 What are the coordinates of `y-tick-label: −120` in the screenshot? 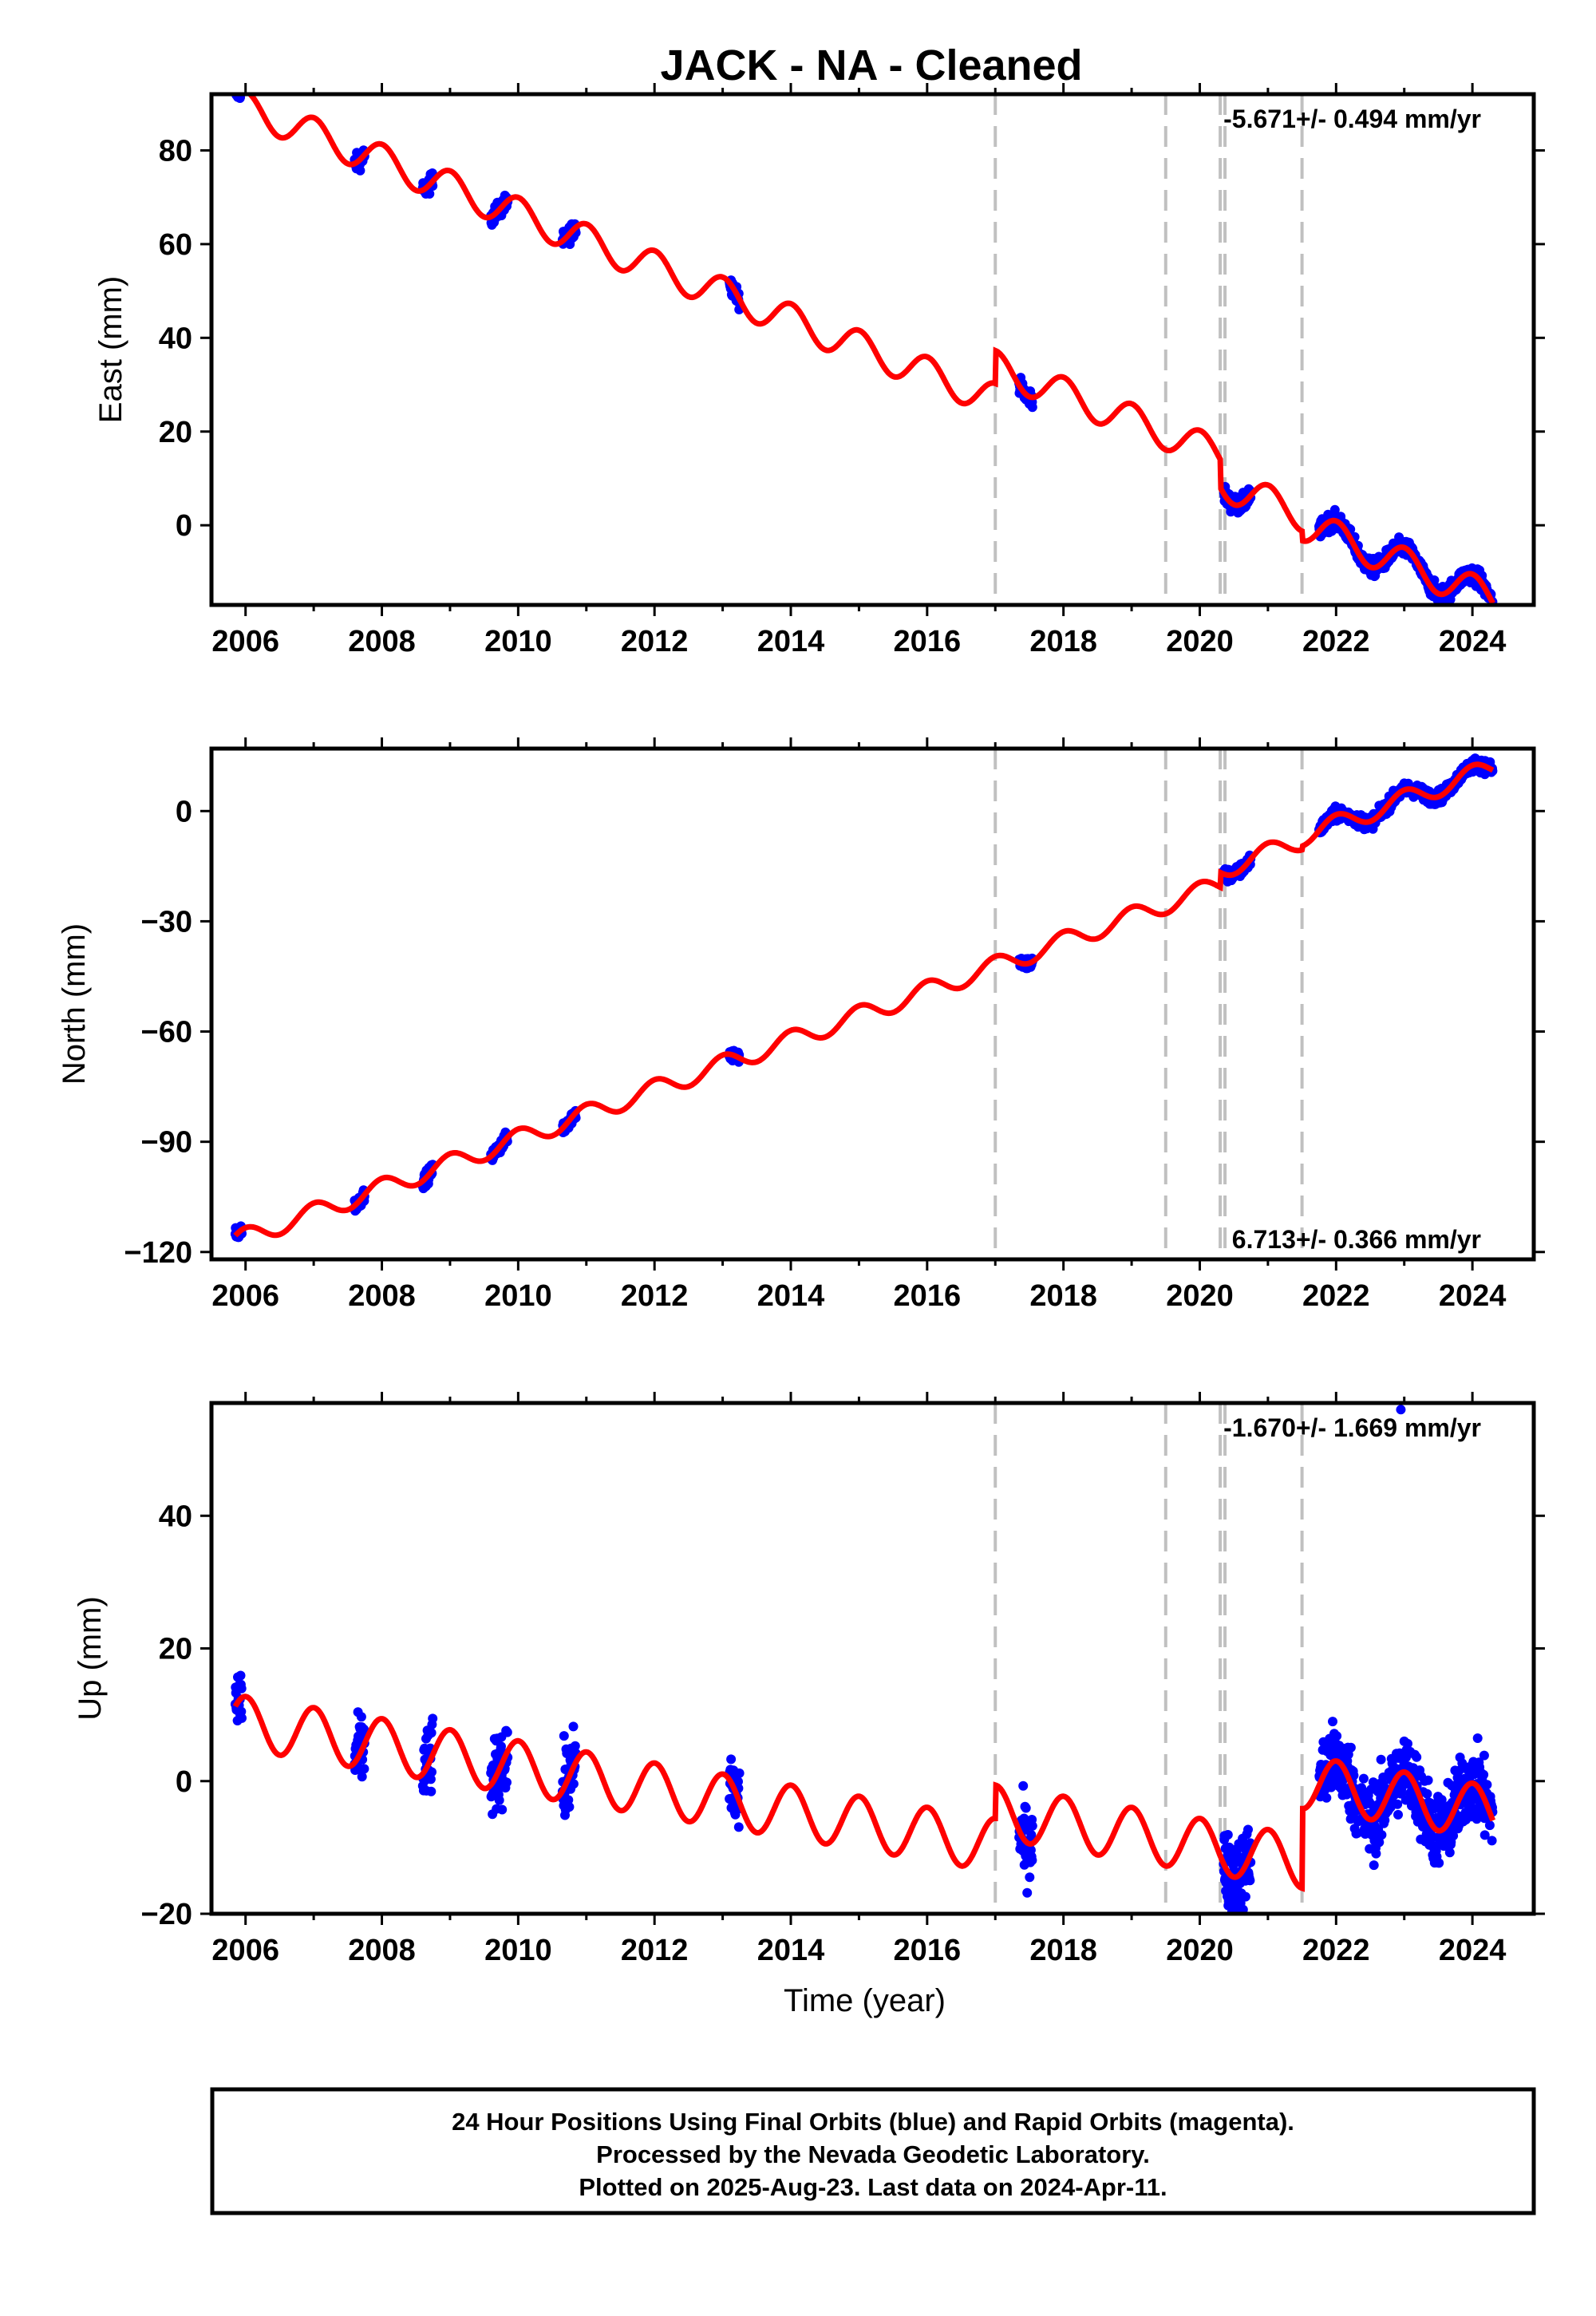 It's located at (158, 1253).